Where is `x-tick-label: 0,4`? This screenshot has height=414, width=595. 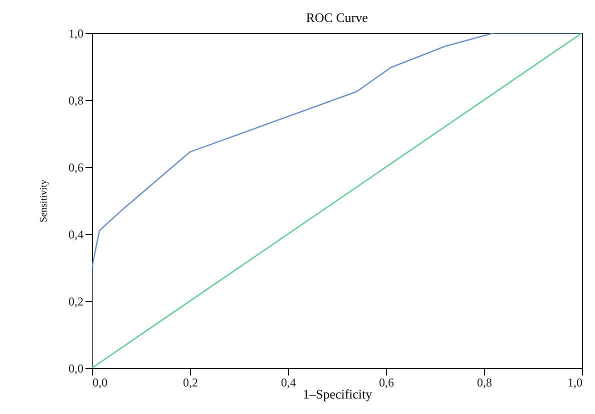
x-tick-label: 0,4 is located at coordinates (288, 383).